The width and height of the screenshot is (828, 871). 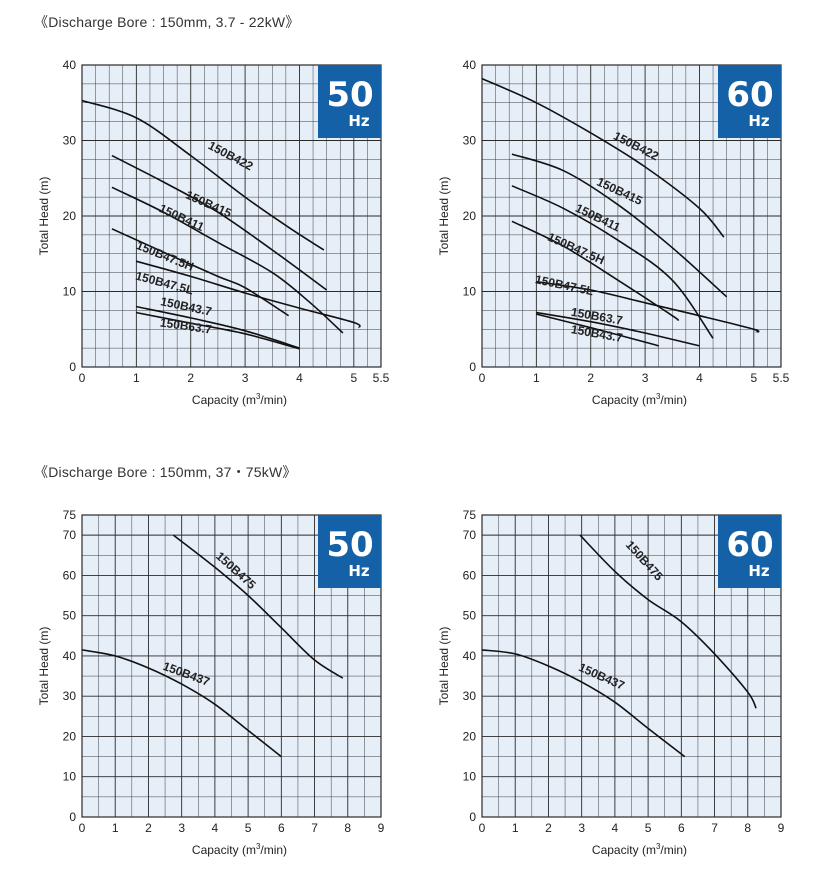 What do you see at coordinates (281, 828) in the screenshot?
I see `x-tick-label: 6` at bounding box center [281, 828].